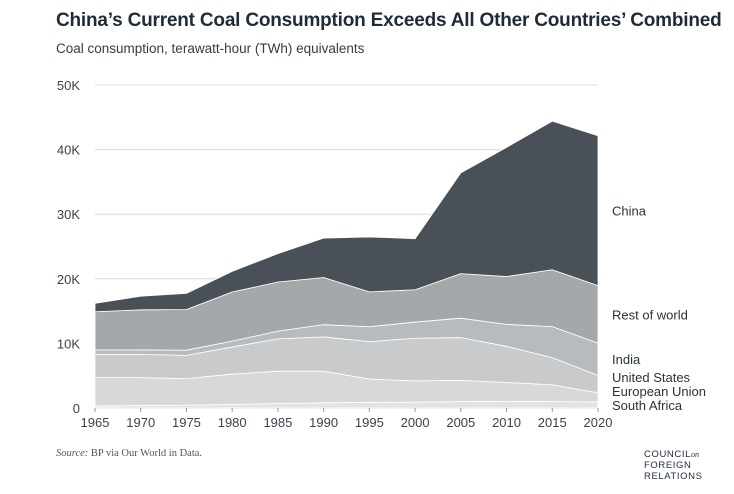 The height and width of the screenshot is (494, 734). What do you see at coordinates (415, 422) in the screenshot?
I see `x-tick-label: 2000` at bounding box center [415, 422].